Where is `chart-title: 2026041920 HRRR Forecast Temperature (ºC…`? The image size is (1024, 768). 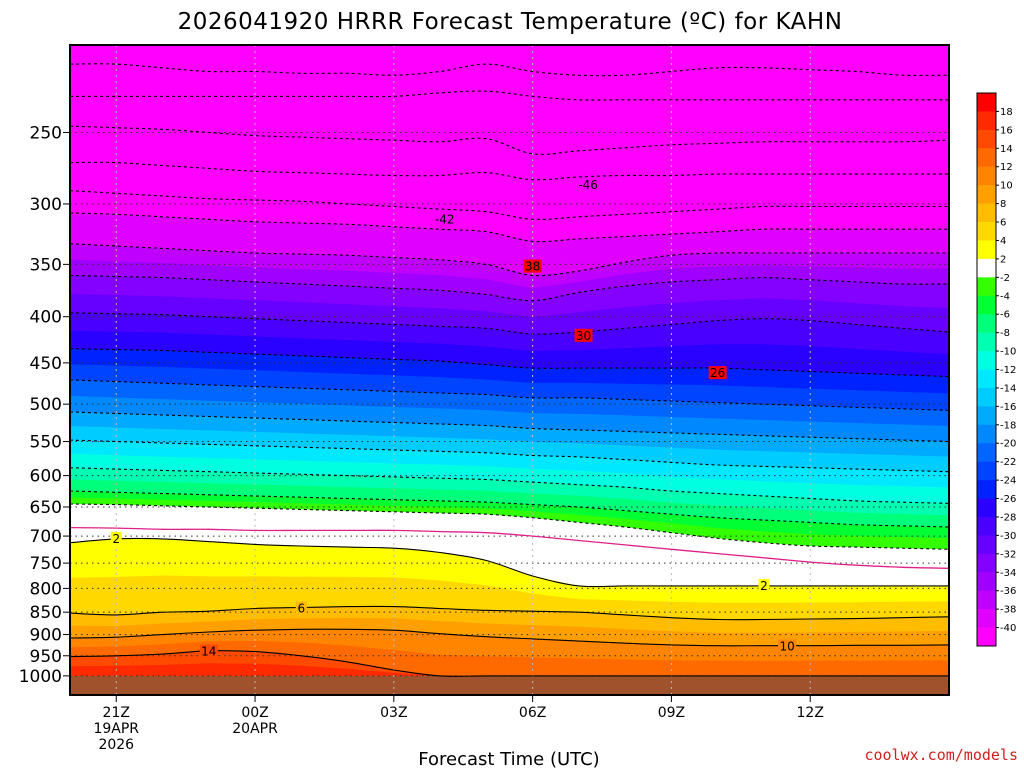 chart-title: 2026041920 HRRR Forecast Temperature (ºC… is located at coordinates (510, 22).